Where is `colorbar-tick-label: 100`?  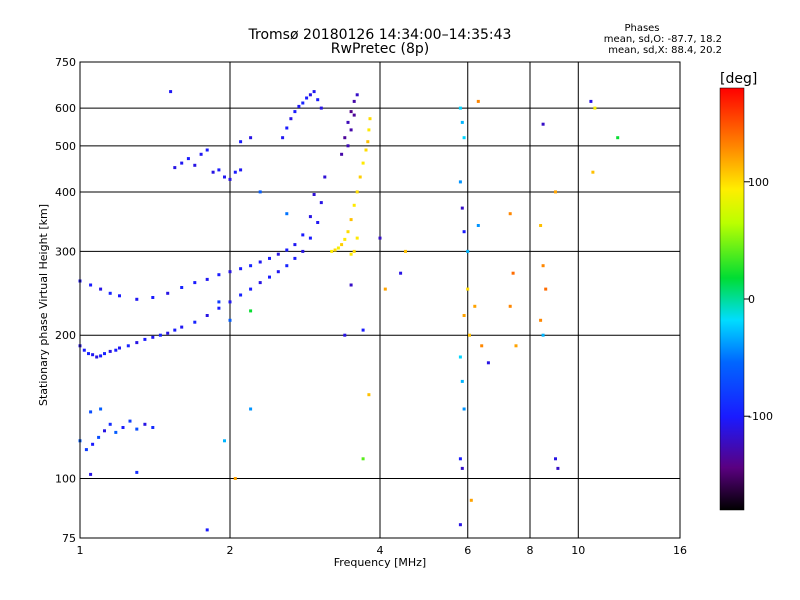 colorbar-tick-label: 100 is located at coordinates (758, 182).